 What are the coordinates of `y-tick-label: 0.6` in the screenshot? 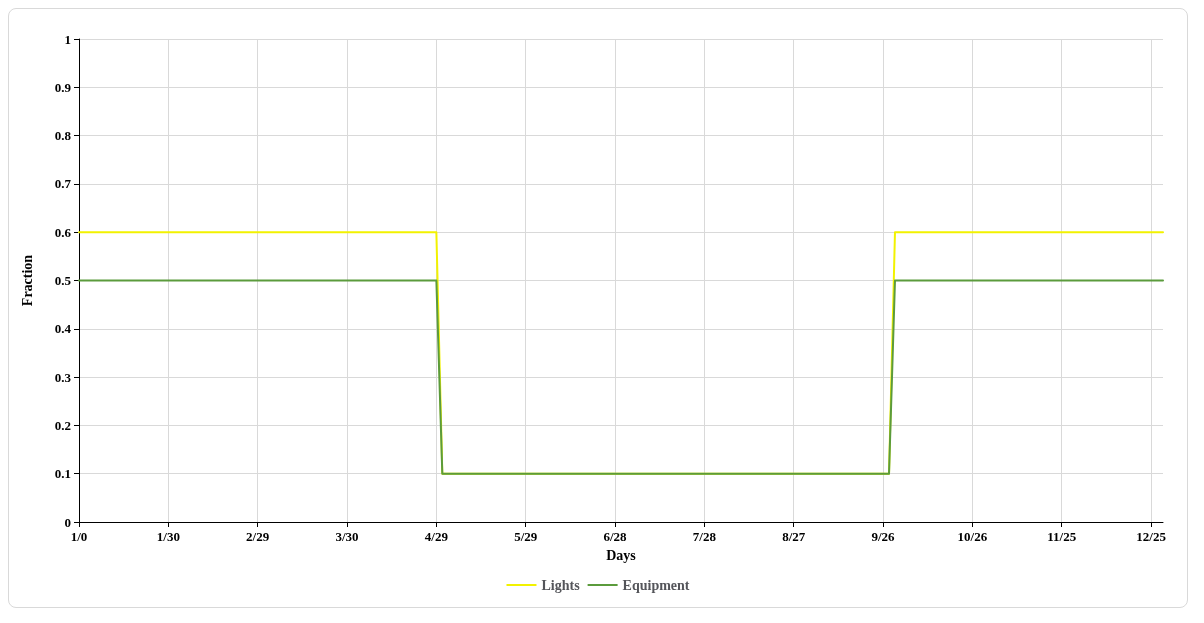 It's located at (63, 232).